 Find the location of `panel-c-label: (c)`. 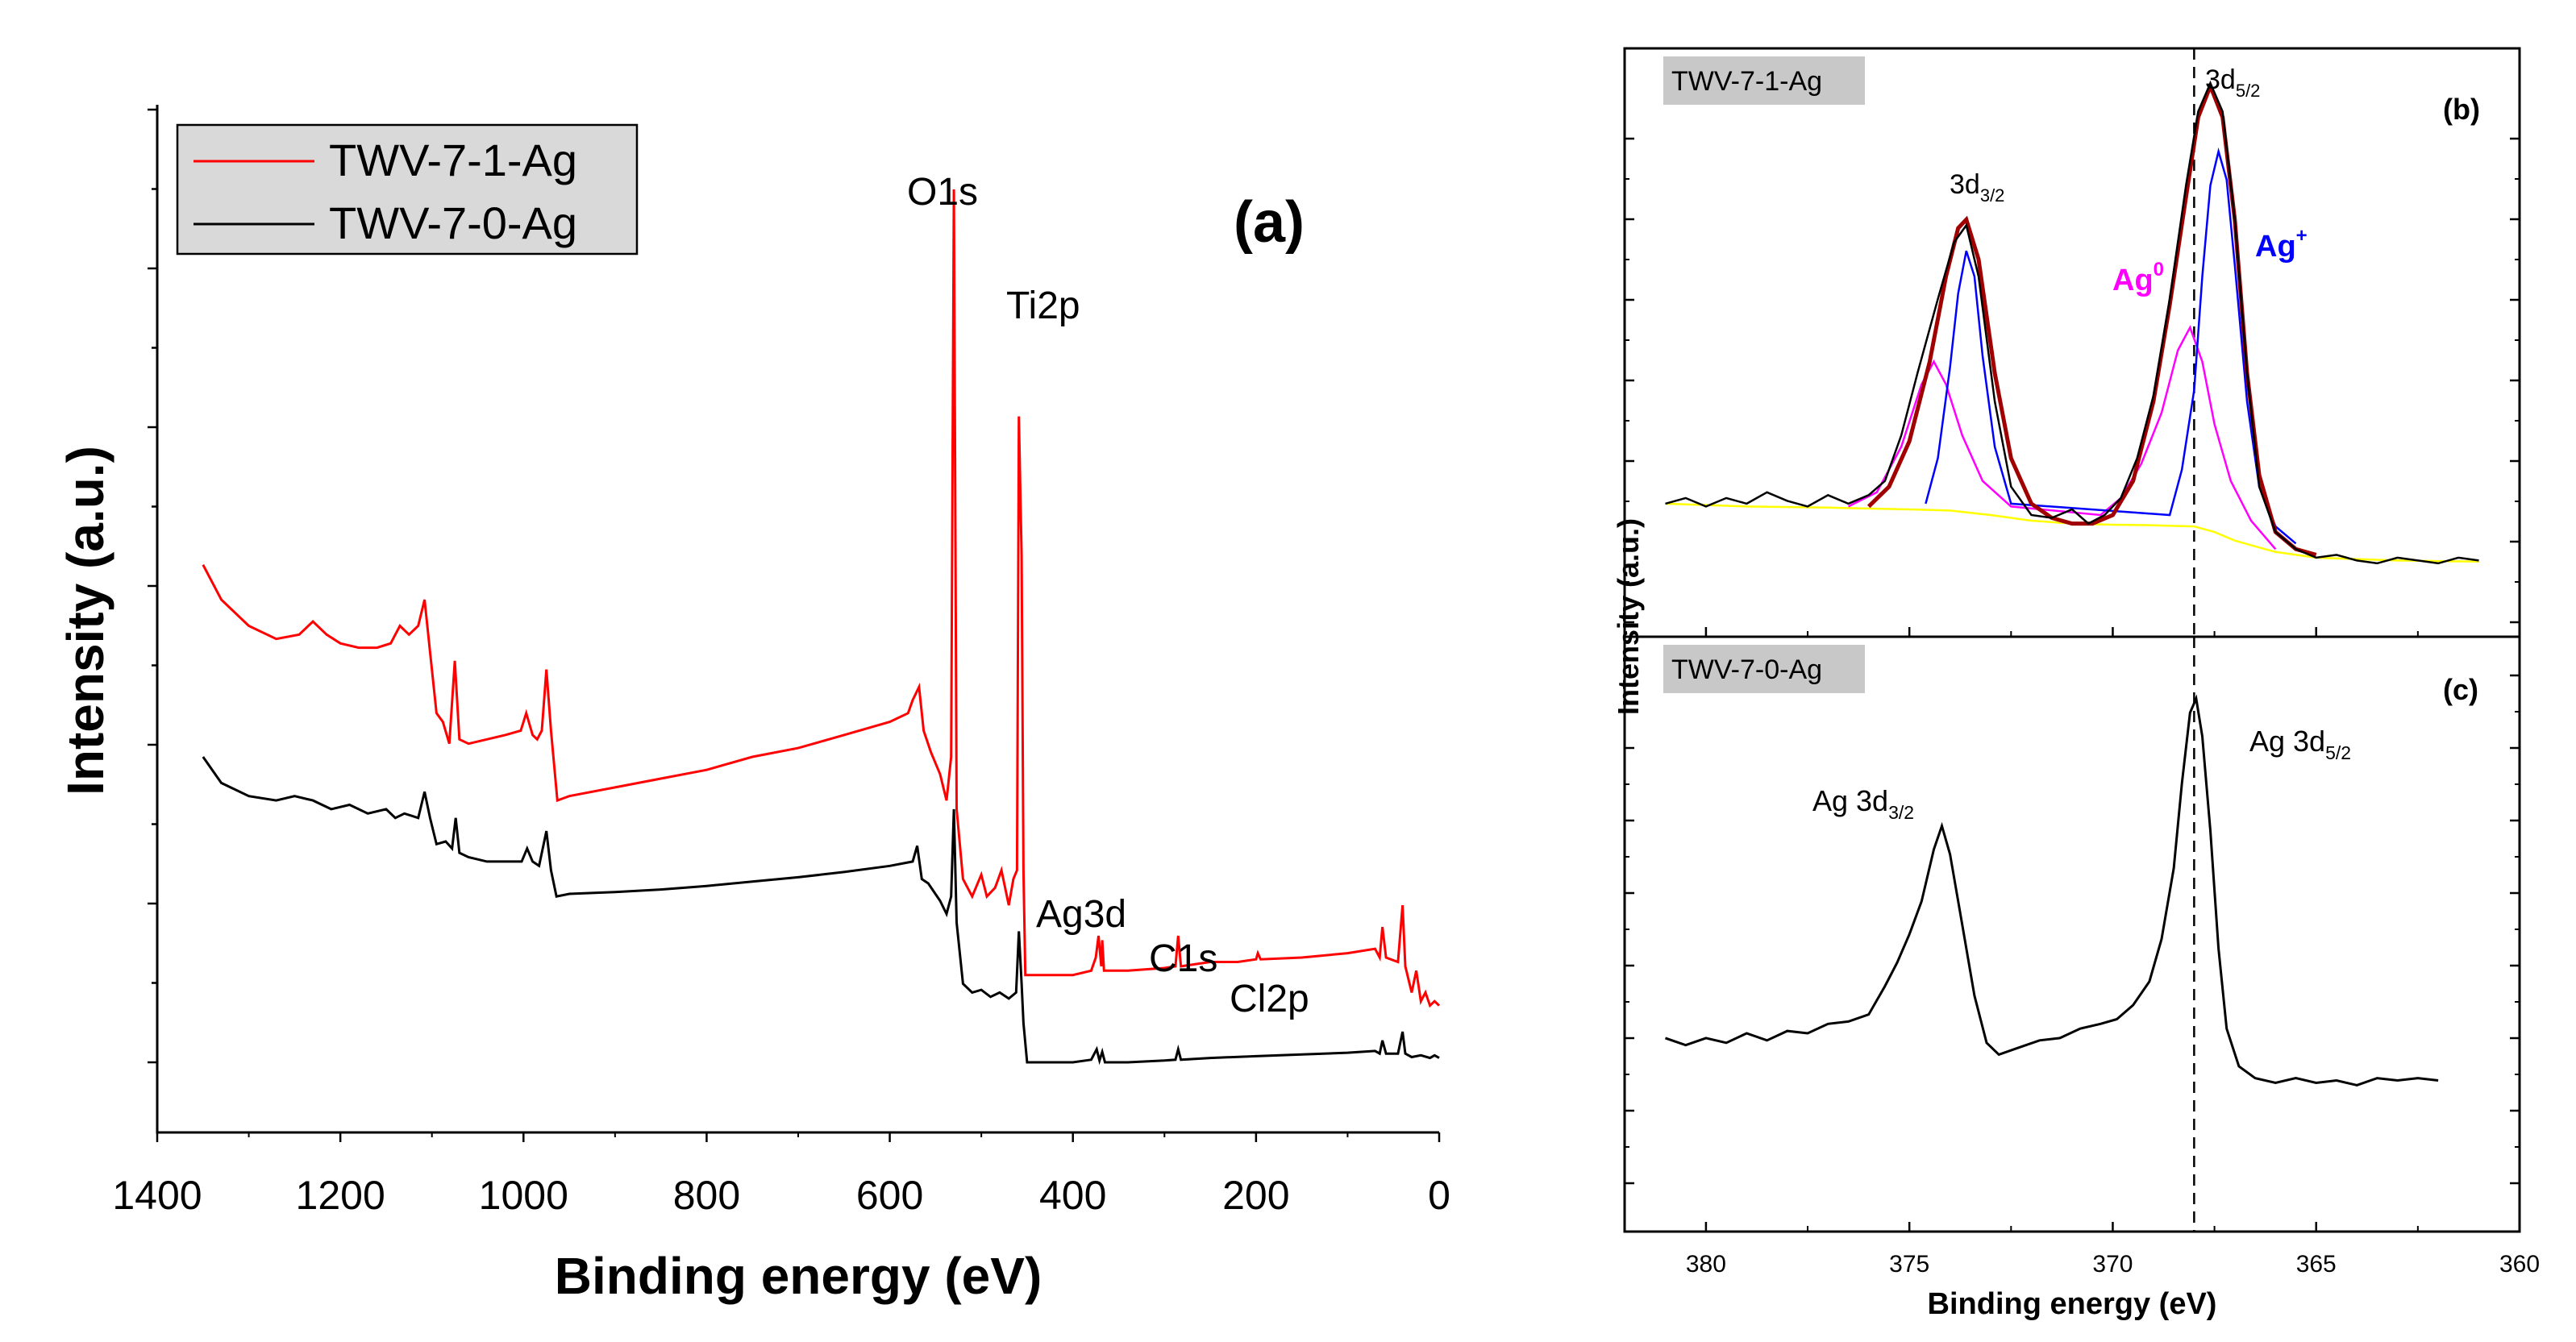

panel-c-label: (c) is located at coordinates (2460, 690).